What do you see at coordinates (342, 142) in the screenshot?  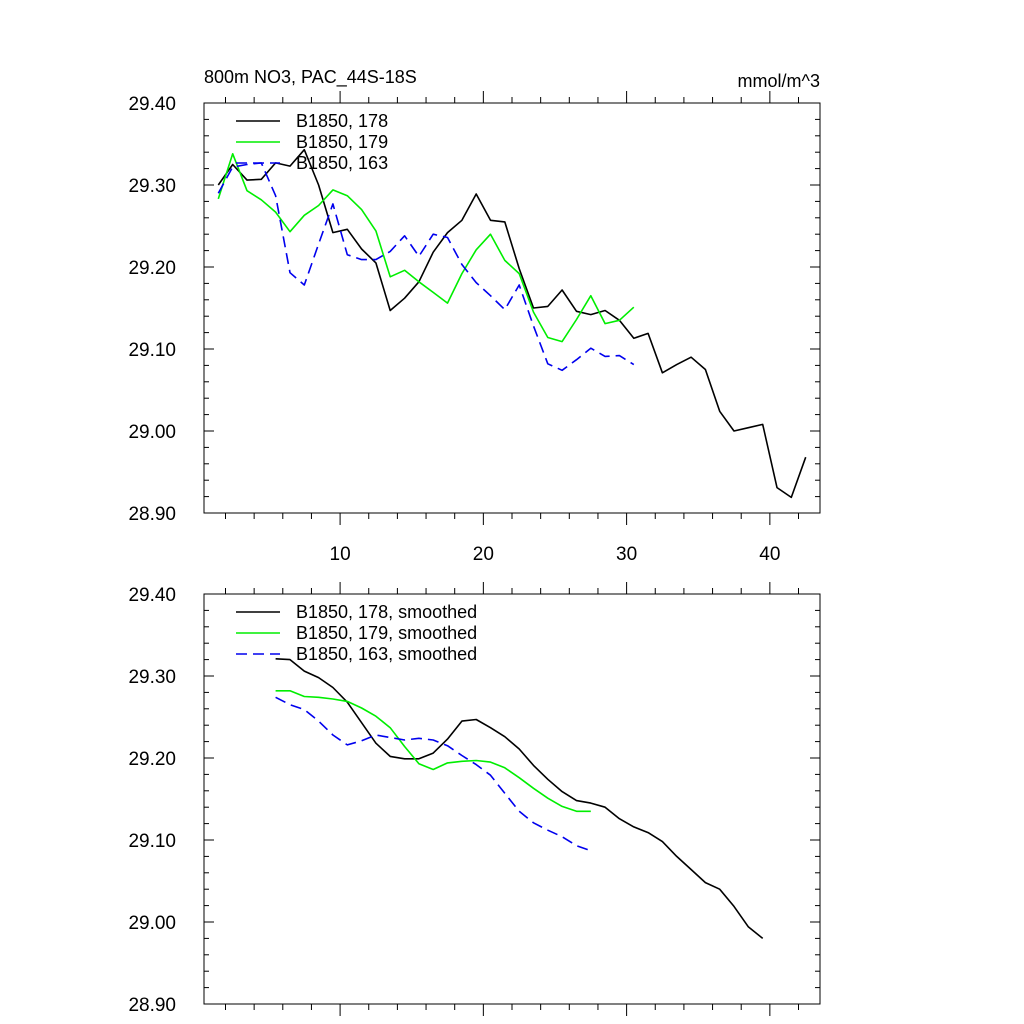 I see `legend-label: B1850, 179` at bounding box center [342, 142].